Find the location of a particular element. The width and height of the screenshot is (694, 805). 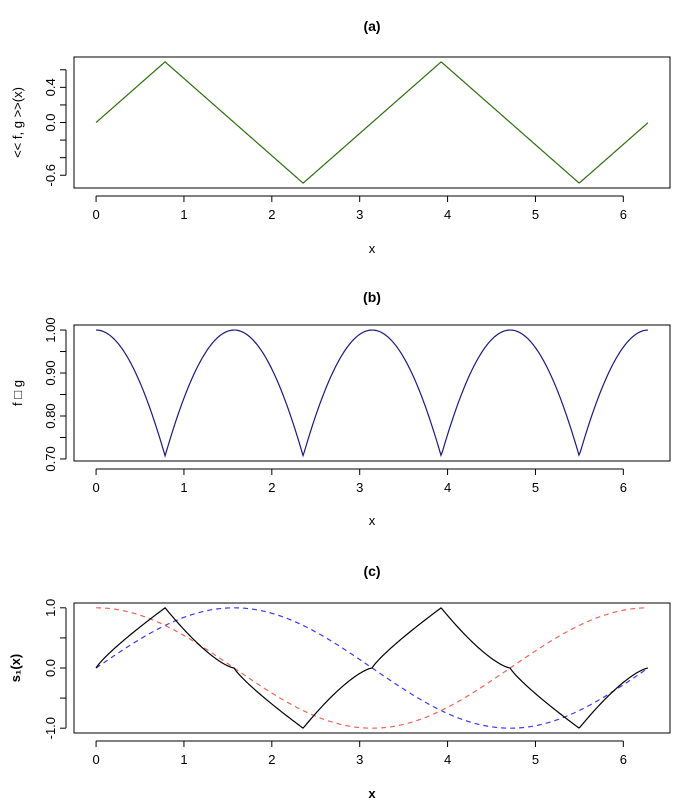

y-tick-label: -0.6 is located at coordinates (50, 175).